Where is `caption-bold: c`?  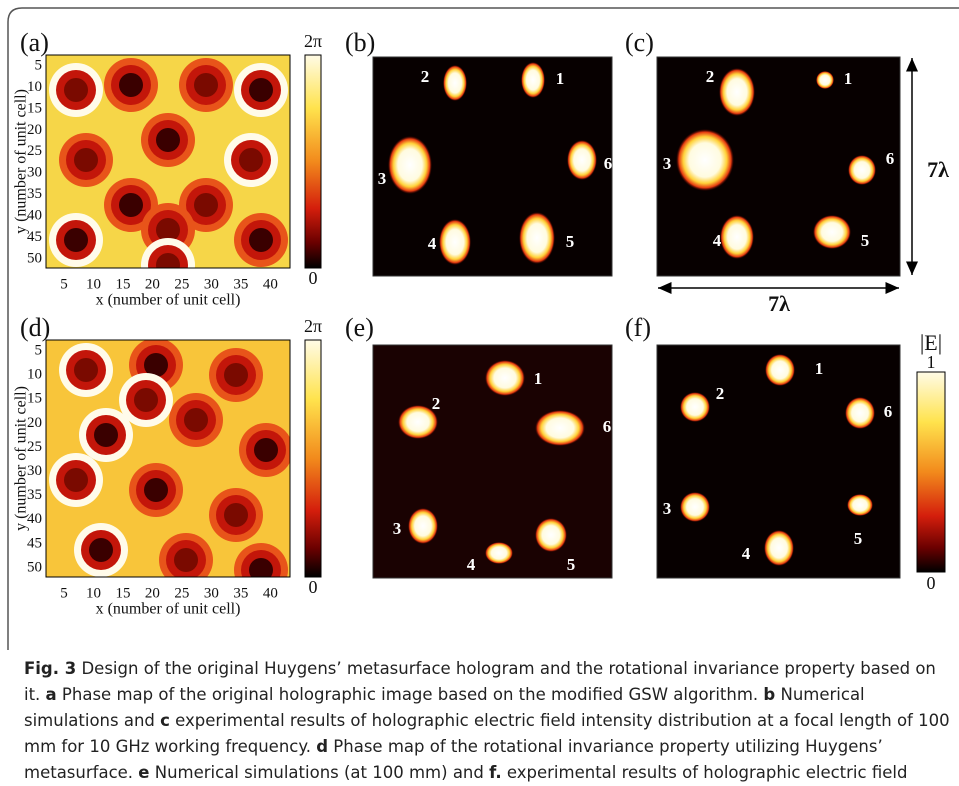 caption-bold: c is located at coordinates (165, 720).